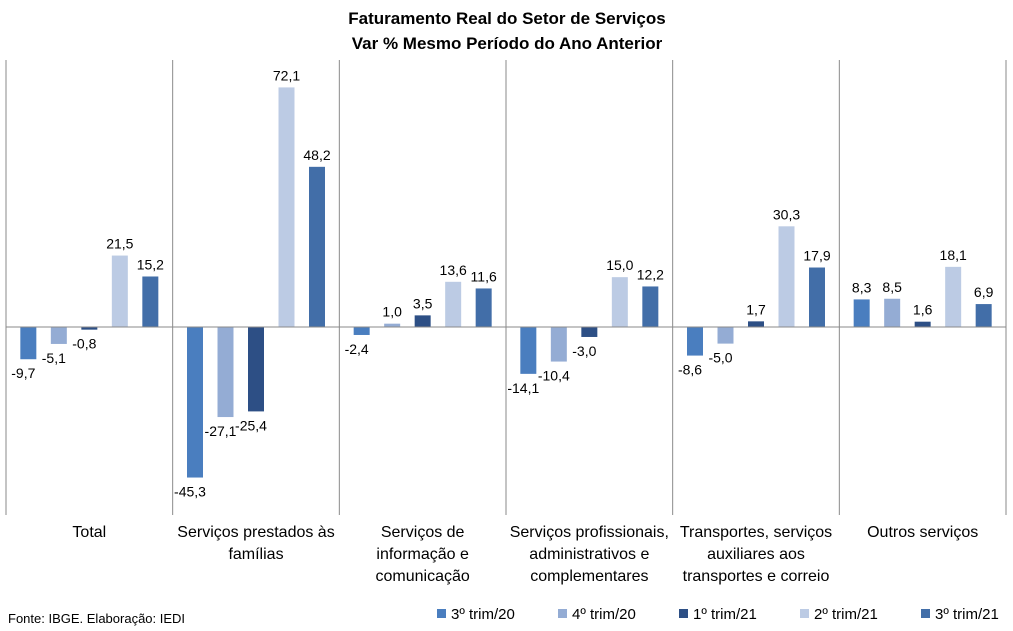 This screenshot has height=631, width=1013. Describe the element at coordinates (523, 388) in the screenshot. I see `data-label: -14,1` at that location.